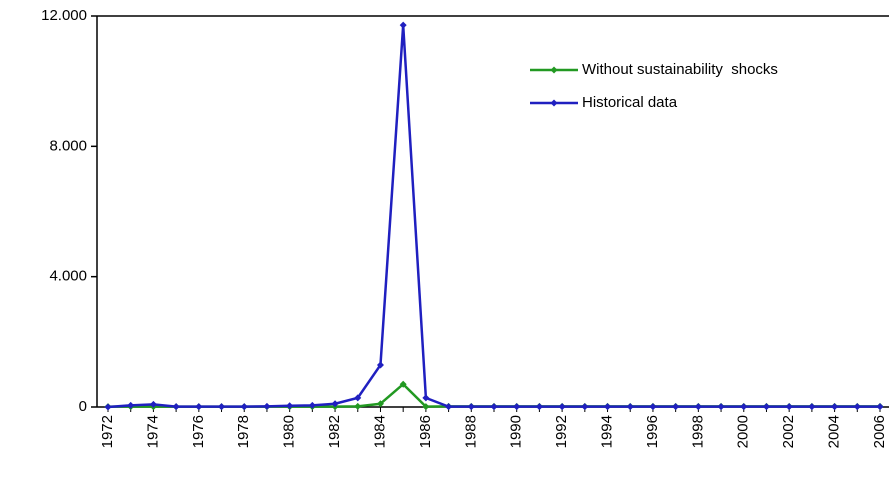 This screenshot has height=479, width=889. Describe the element at coordinates (788, 431) in the screenshot. I see `x-tick-label: 2002` at that location.